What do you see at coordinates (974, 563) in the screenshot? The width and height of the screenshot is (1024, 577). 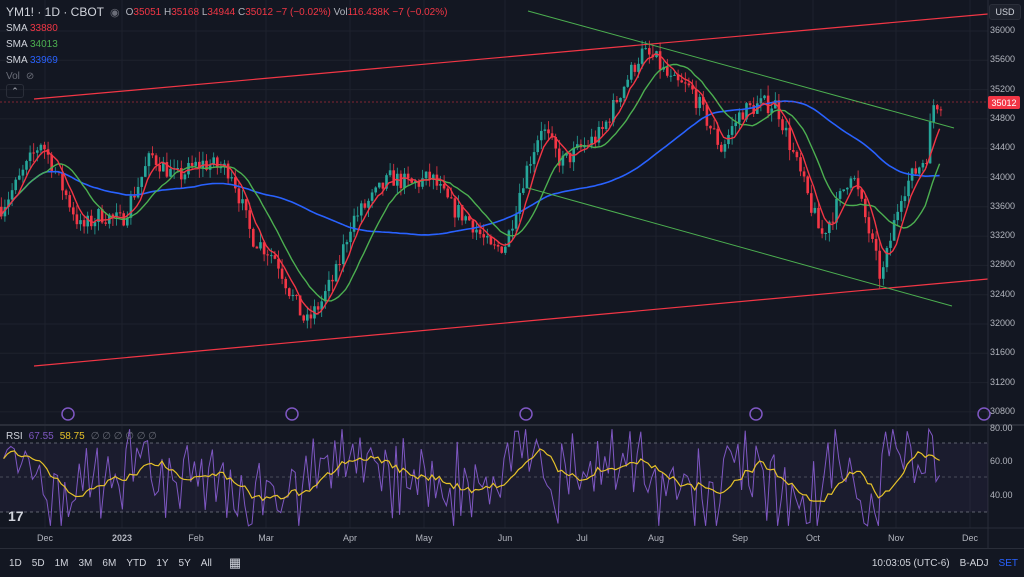 I see `badj-toggle: B-ADJ` at bounding box center [974, 563].